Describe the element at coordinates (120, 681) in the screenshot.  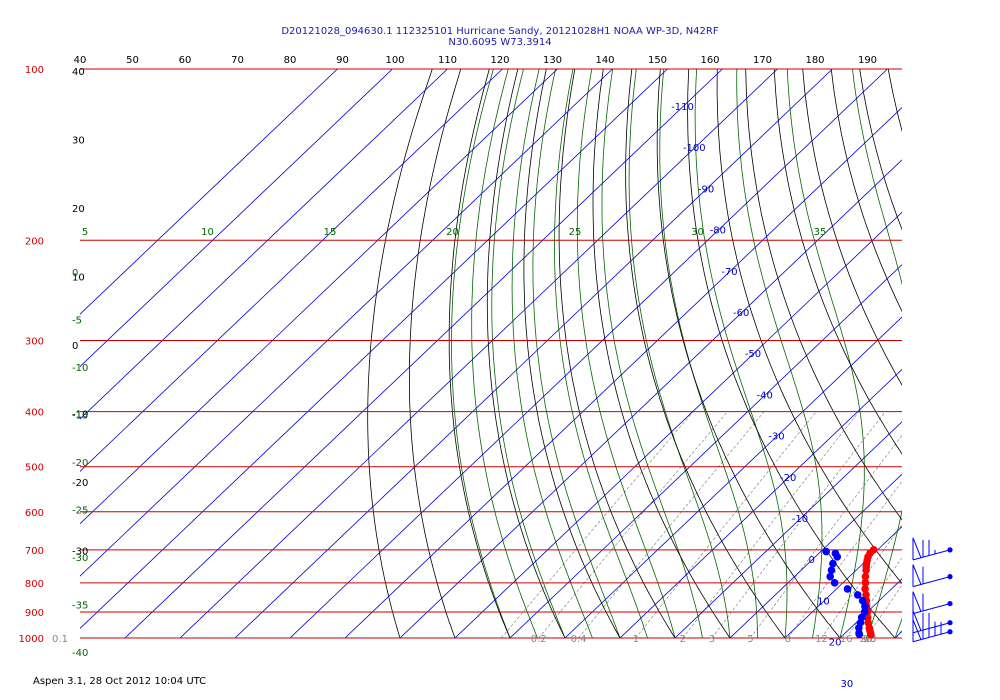
I see `footer-timestamp: Aspen 3.1, 28 Oct 2012 10:04 UTC` at that location.